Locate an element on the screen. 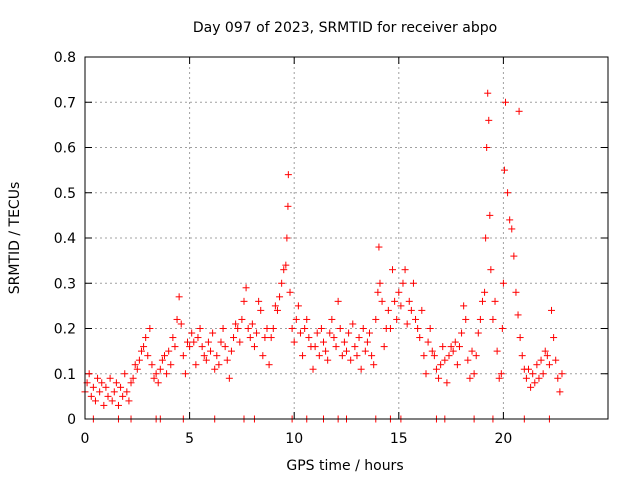 This screenshot has height=480, width=640. y-tick-label: 0.3 is located at coordinates (65, 284).